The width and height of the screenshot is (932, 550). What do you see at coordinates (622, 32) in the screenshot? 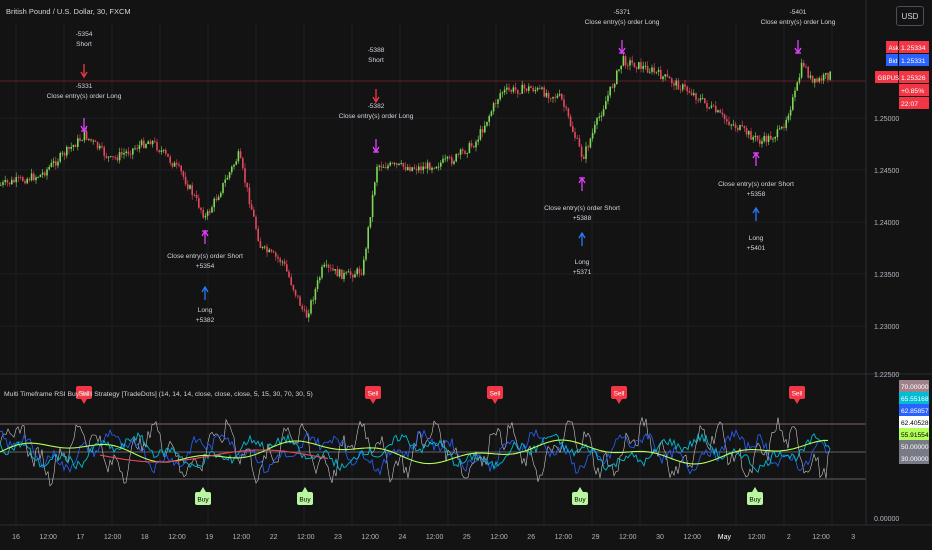
I see `trade-label: -5371 Close entry(s) order Long` at bounding box center [622, 32].